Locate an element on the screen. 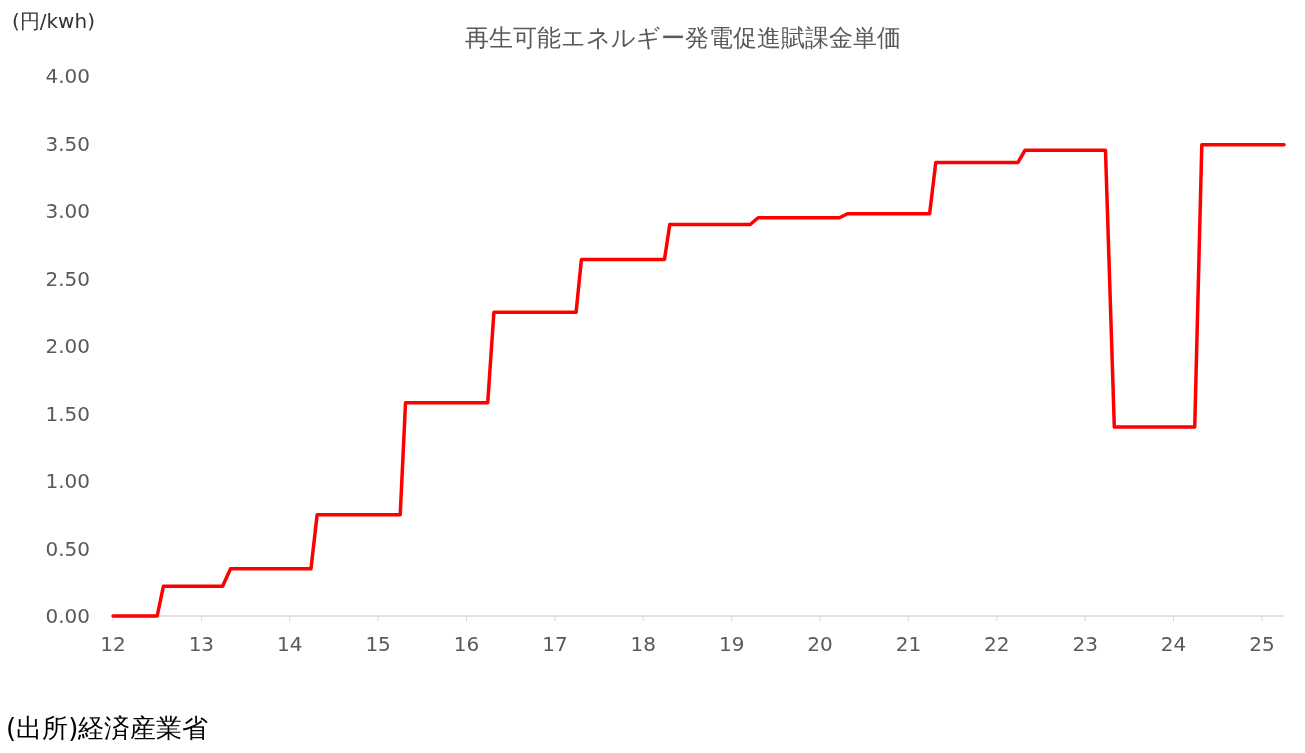  annotation: (出所)経済産業省 is located at coordinates (107, 728).